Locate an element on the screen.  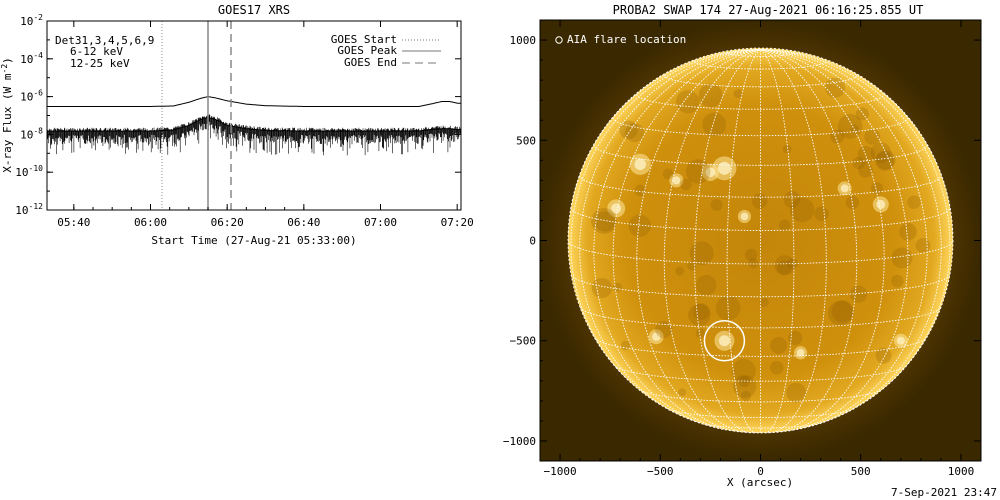
goes-y-axis-label: X-ray Flux (W m-2) is located at coordinates (7, 115).